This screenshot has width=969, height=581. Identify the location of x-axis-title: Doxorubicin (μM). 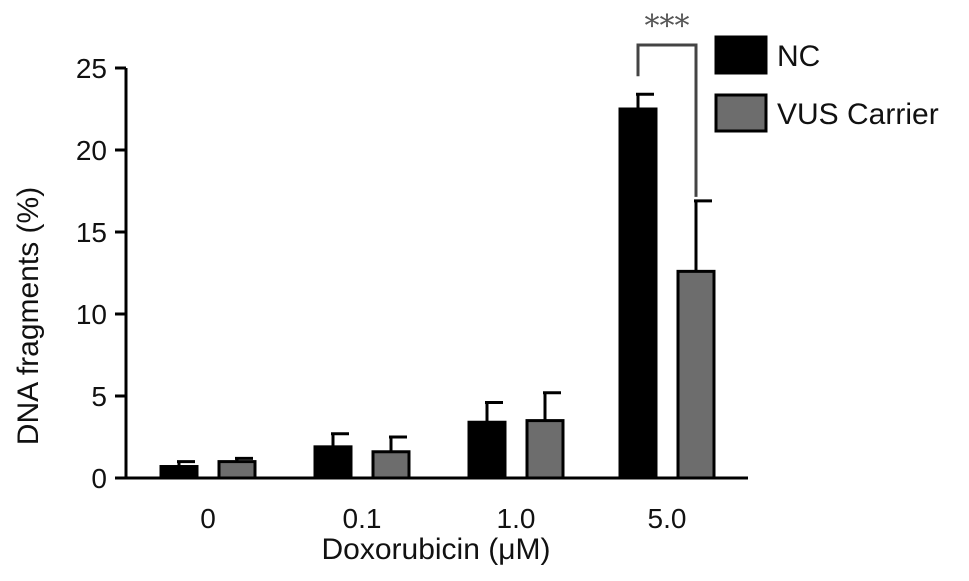
(436, 549).